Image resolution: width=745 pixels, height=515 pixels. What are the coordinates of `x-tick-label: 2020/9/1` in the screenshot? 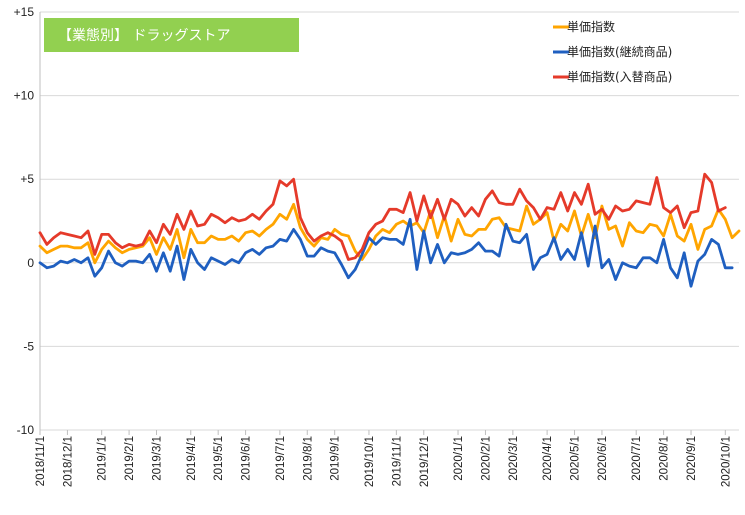 It's located at (692, 458).